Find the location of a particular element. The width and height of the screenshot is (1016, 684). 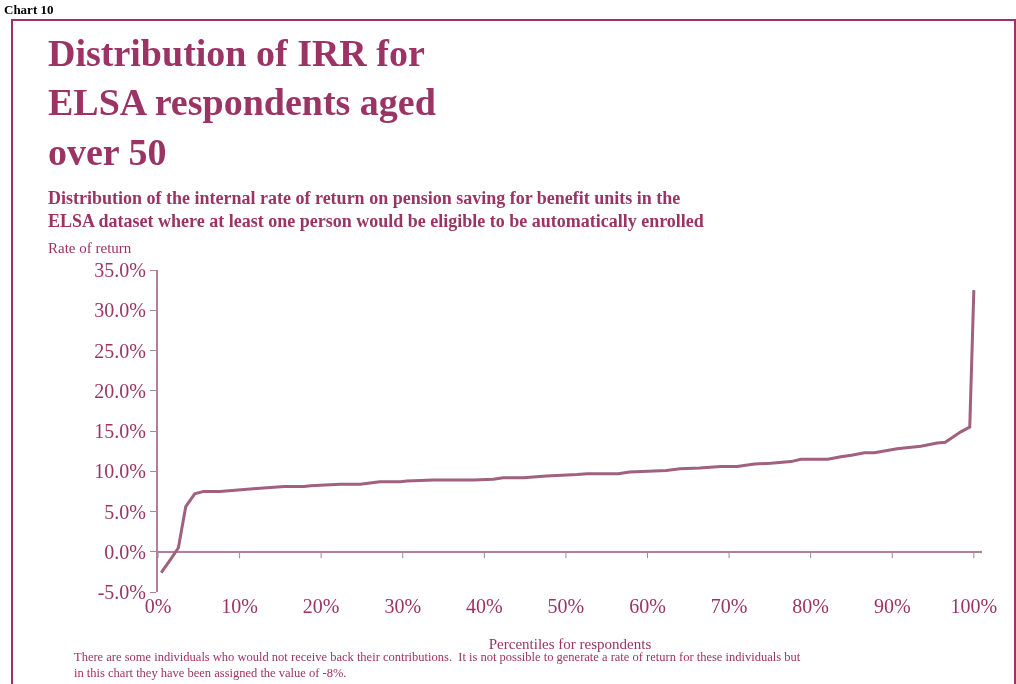

x-tick-label: 90% is located at coordinates (892, 606).